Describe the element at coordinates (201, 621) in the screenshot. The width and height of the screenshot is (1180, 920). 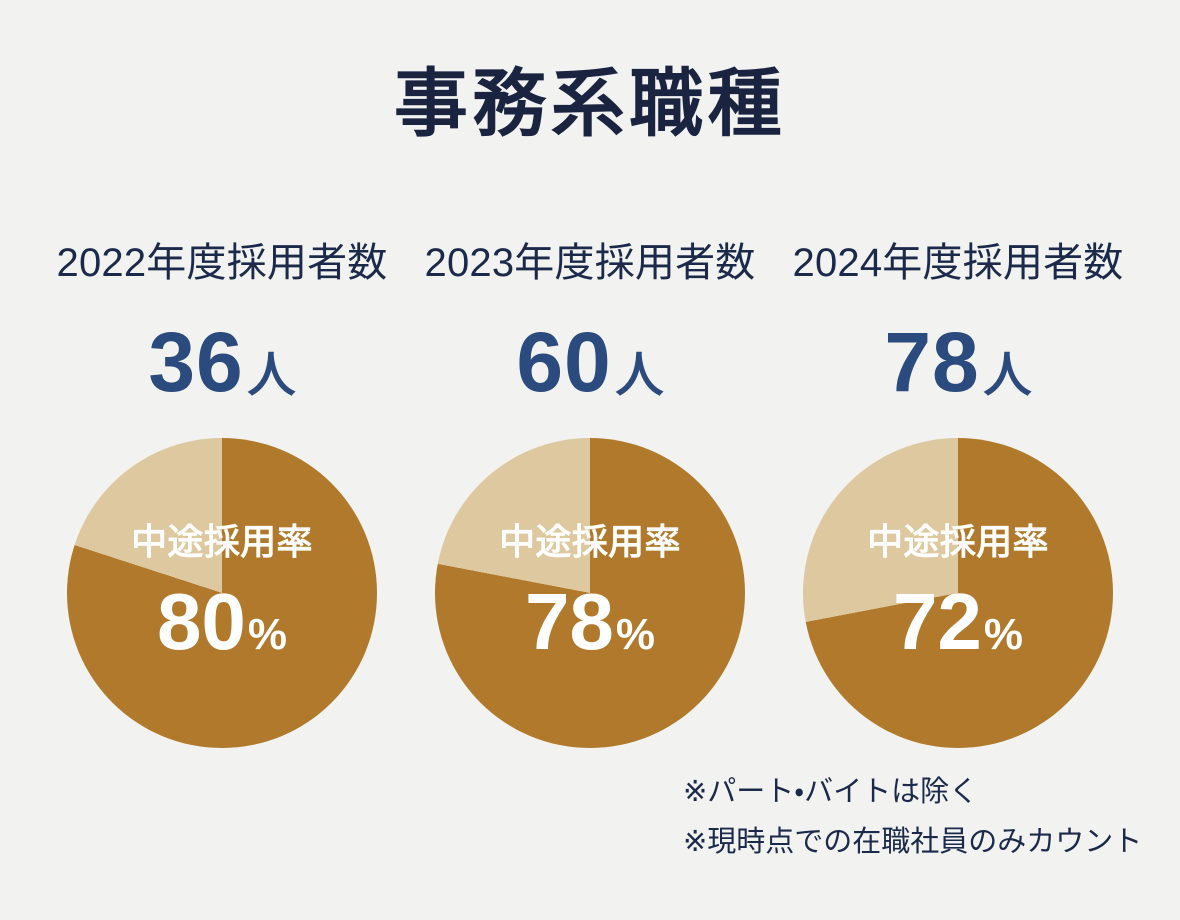
I see `pie-rate-number: 80` at that location.